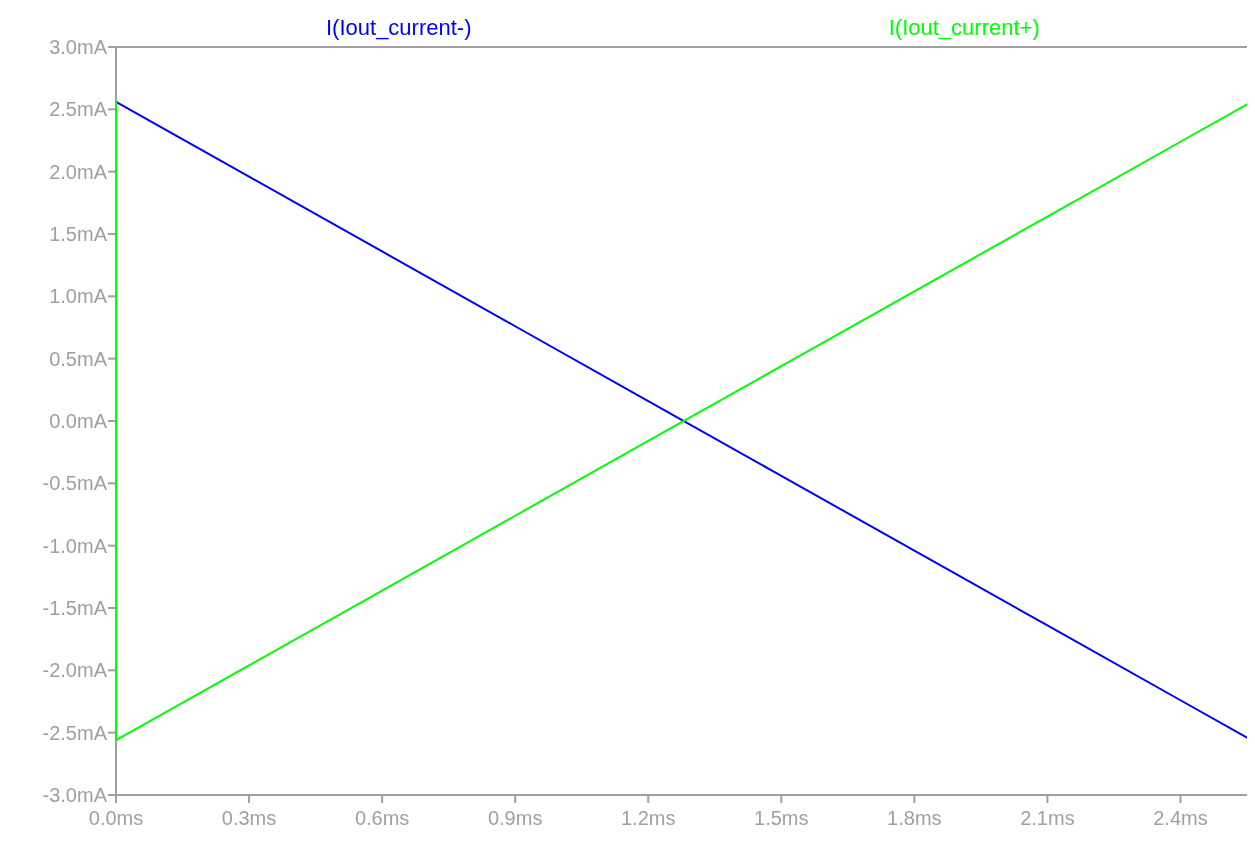 This screenshot has width=1255, height=848. Describe the element at coordinates (399, 27) in the screenshot. I see `text: I(Iout_current-)` at that location.